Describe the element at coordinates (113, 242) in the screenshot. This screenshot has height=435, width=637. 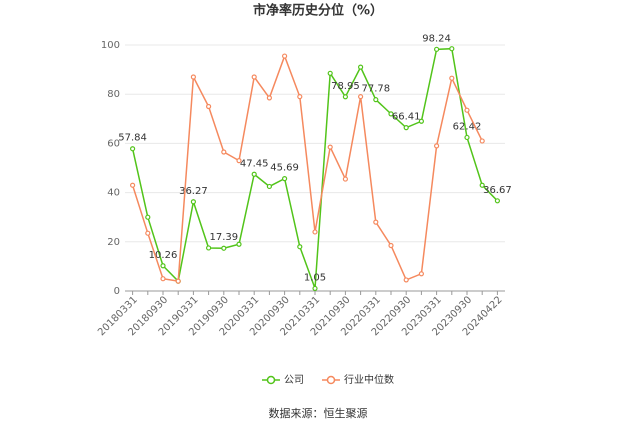
I see `y-tick-label: 20` at that location.